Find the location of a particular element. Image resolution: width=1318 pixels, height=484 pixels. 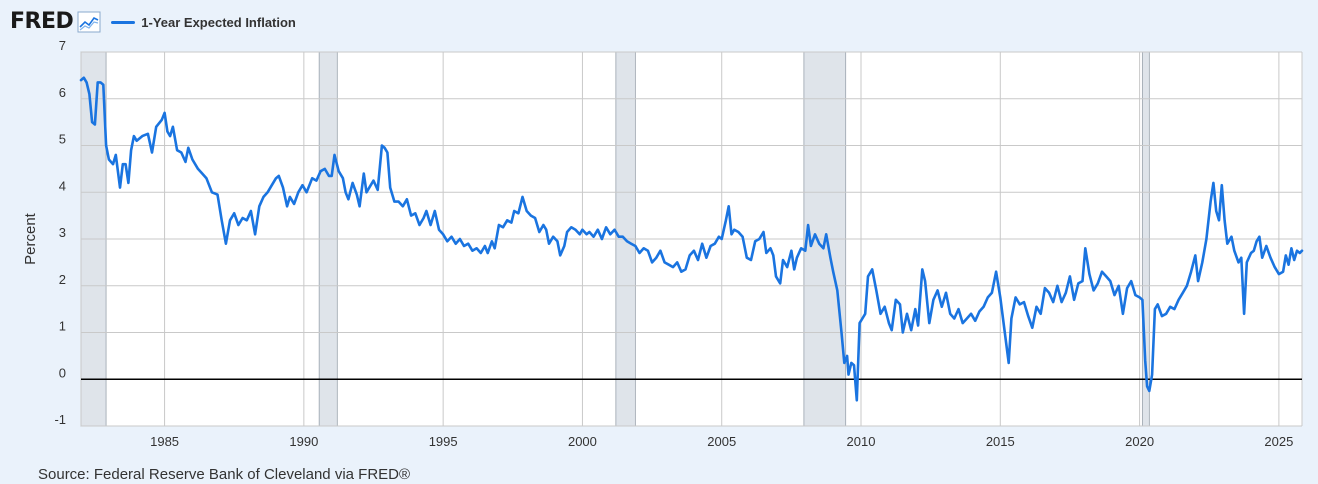

x-tick-label: 1990 is located at coordinates (303, 441).